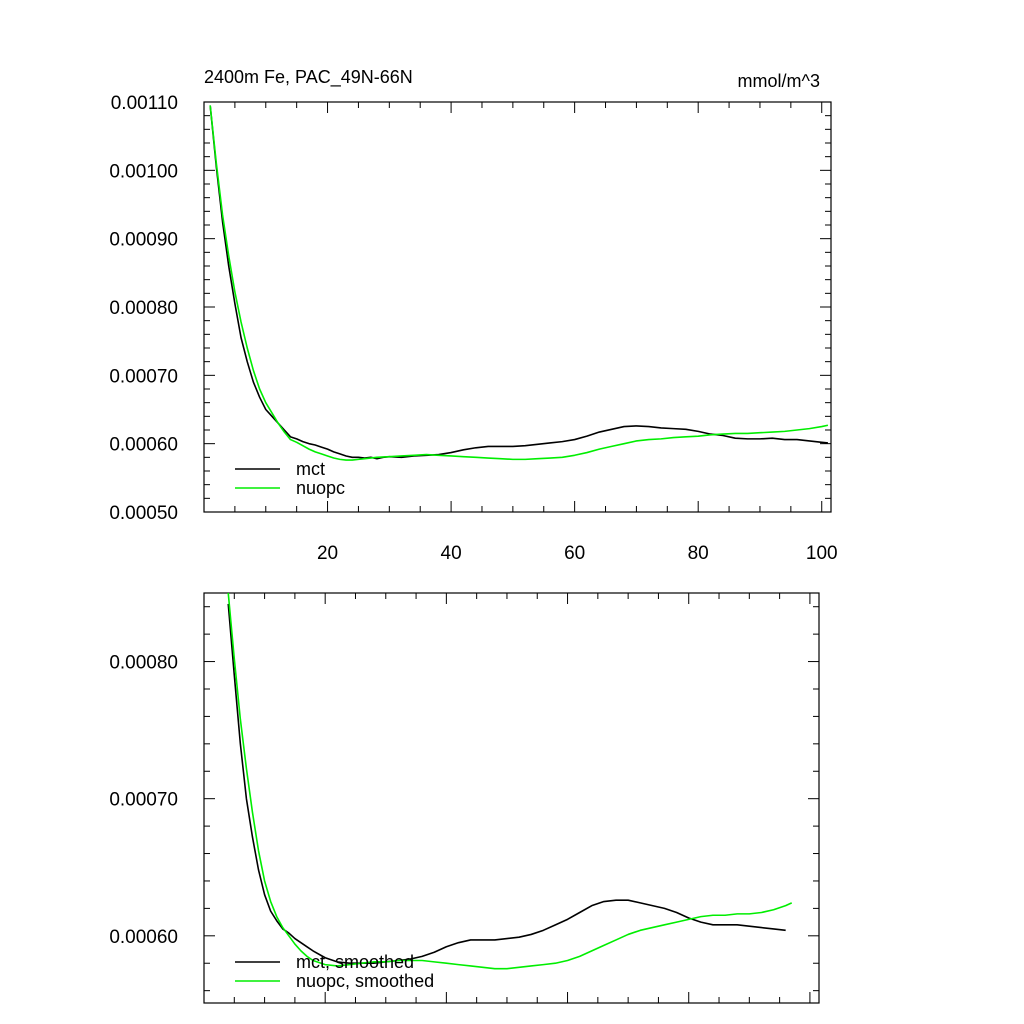  I want to click on x-tick-label: 100, so click(822, 553).